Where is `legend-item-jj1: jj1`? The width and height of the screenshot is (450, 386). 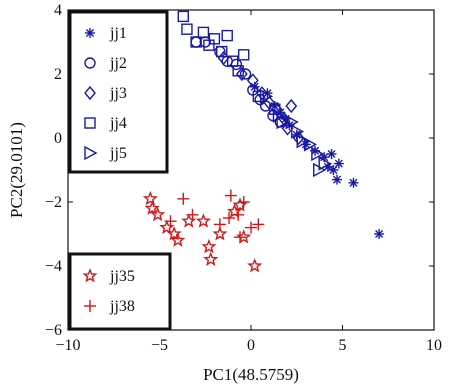 legend-item-jj1: jj1 is located at coordinates (106, 33).